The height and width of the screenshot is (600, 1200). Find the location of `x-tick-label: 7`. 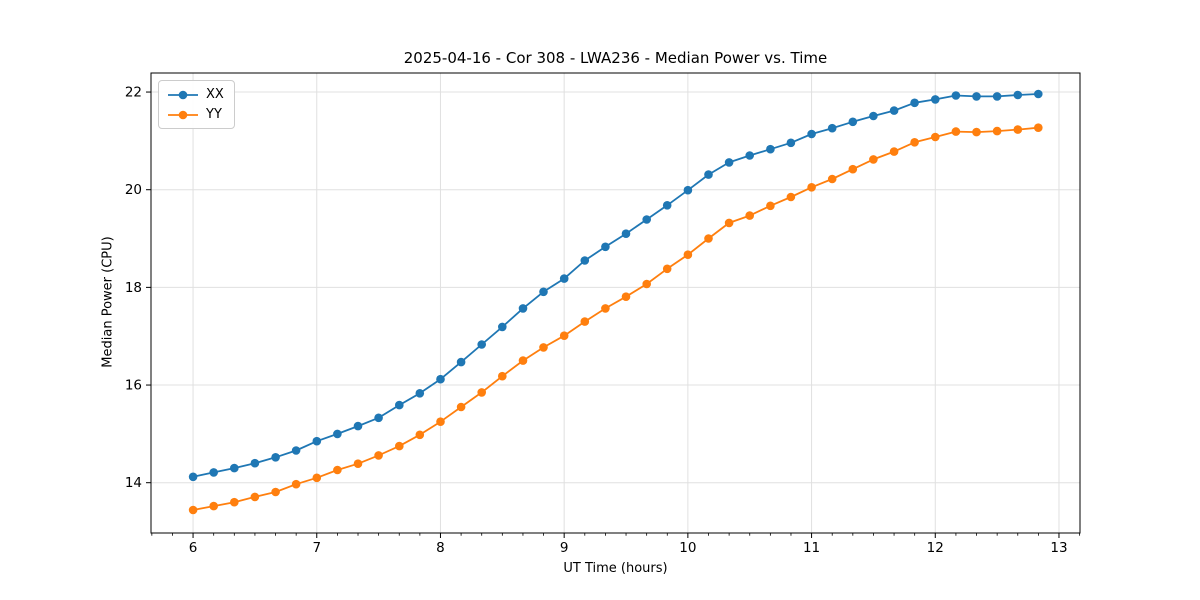

x-tick-label: 7 is located at coordinates (316, 548).